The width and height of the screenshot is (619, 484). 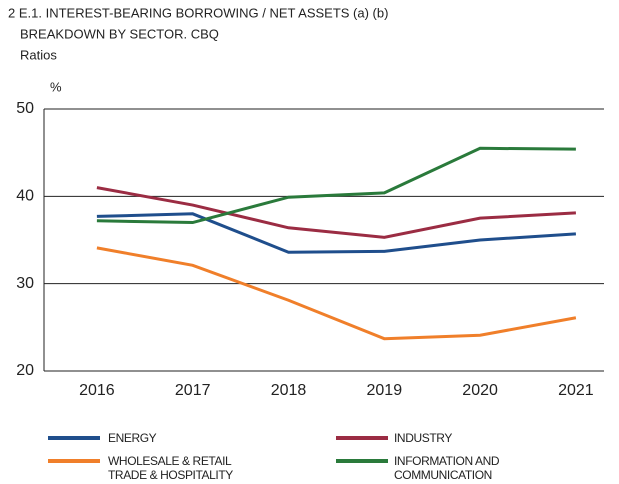 What do you see at coordinates (193, 390) in the screenshot?
I see `x-tick-label: 2017` at bounding box center [193, 390].